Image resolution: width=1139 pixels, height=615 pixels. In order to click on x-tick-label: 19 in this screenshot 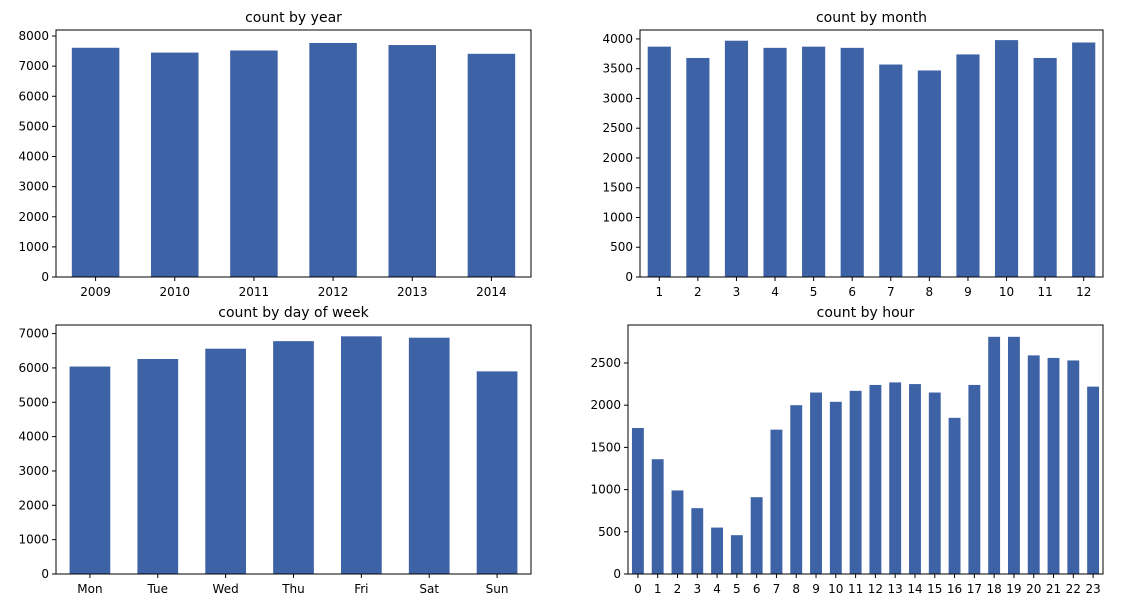, I will do `click(1013, 589)`.